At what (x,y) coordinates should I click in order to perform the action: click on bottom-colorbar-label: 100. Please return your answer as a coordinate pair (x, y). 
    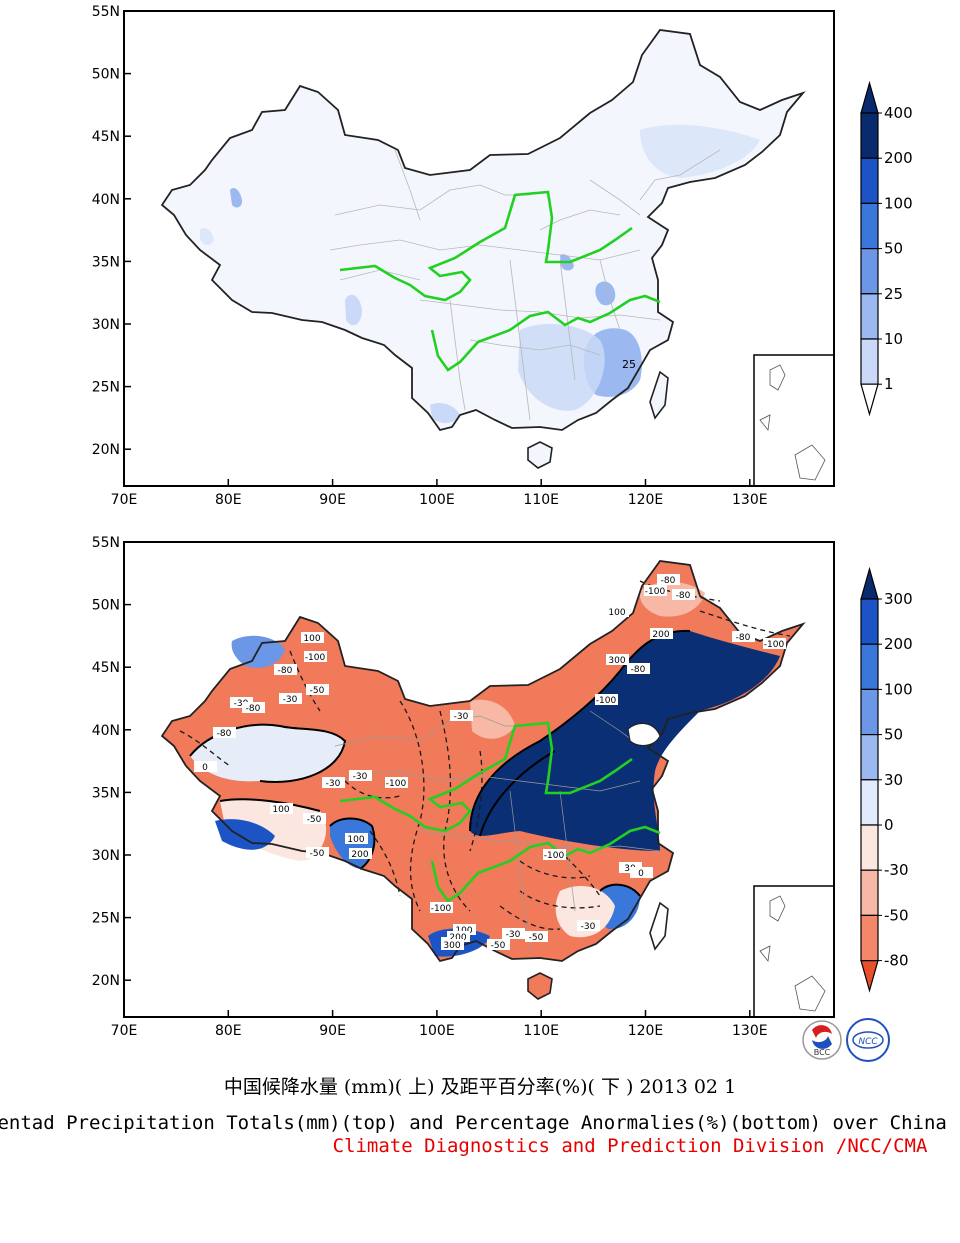
    Looking at the image, I should click on (898, 689).